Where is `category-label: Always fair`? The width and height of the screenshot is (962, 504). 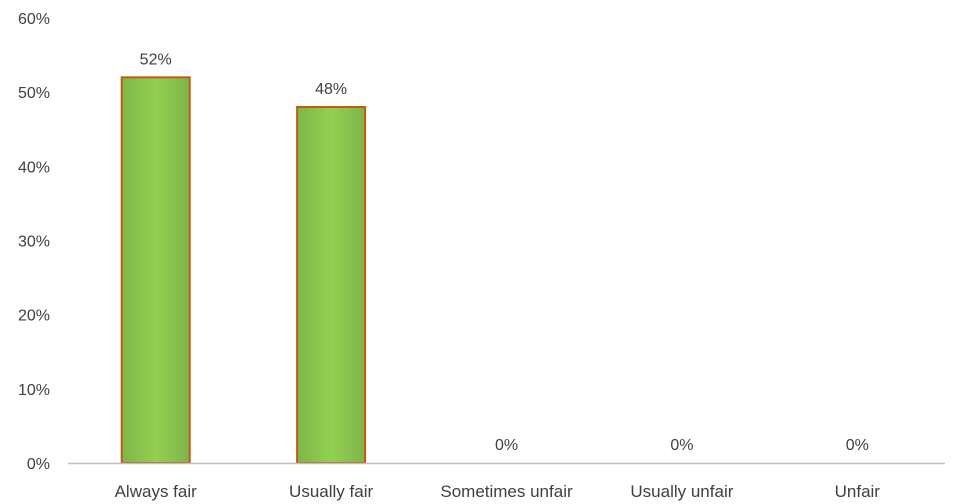
category-label: Always fair is located at coordinates (156, 491).